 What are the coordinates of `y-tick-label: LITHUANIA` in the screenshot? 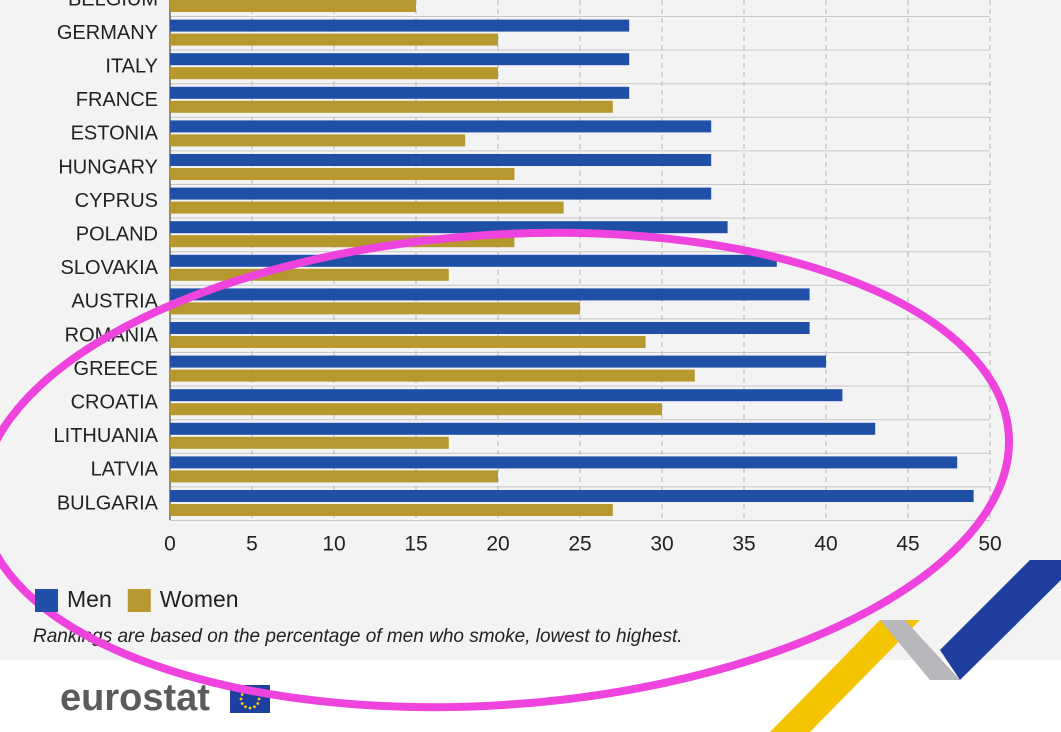 It's located at (106, 436).